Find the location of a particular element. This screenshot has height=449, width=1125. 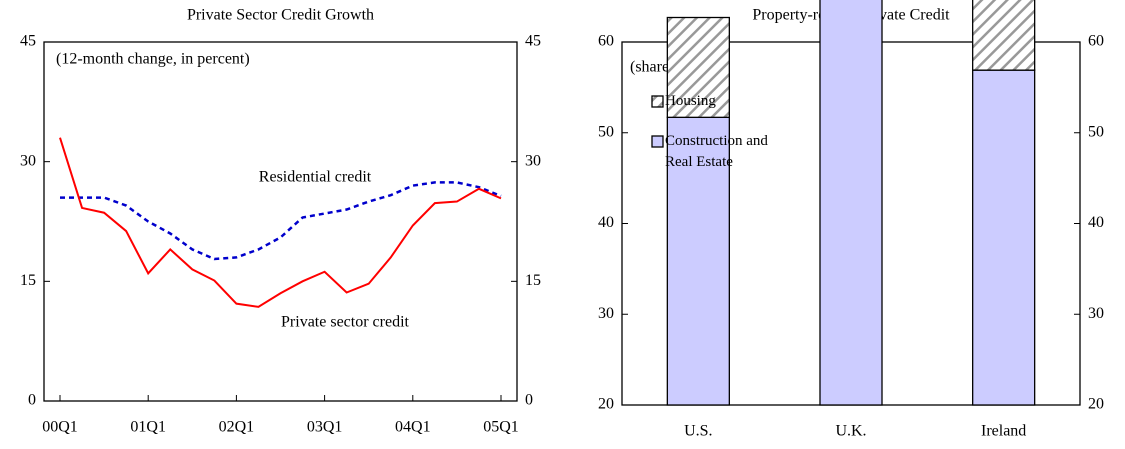

y-tick-label: 60 is located at coordinates (606, 41).